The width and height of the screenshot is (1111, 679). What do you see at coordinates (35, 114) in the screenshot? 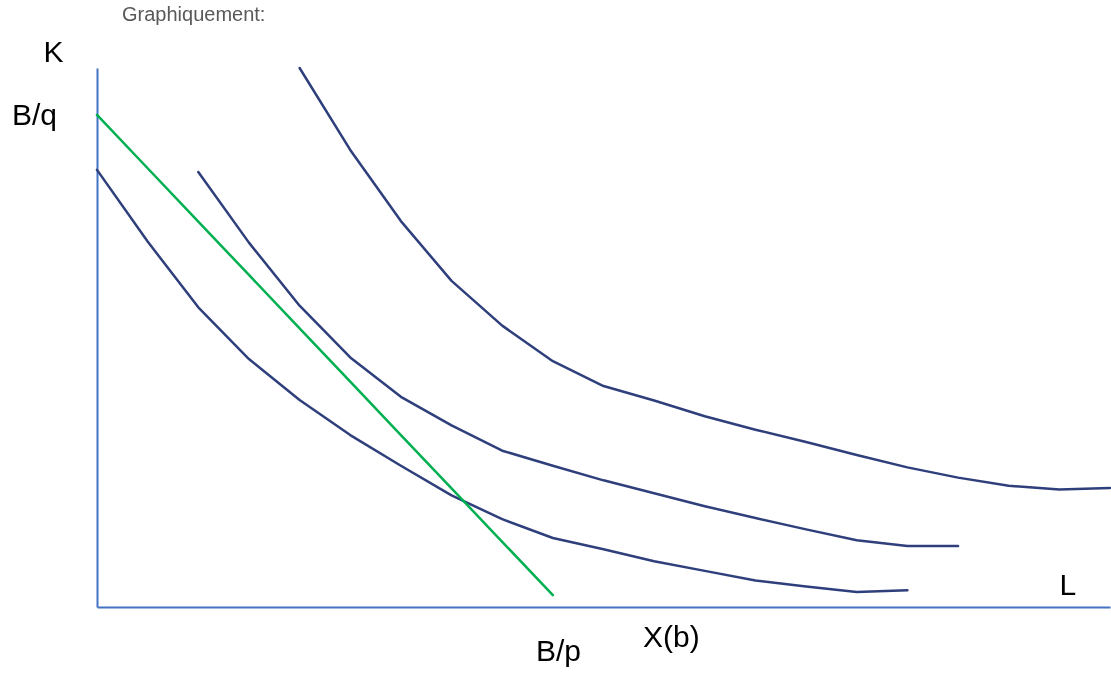
I see `text: B/q` at bounding box center [35, 114].